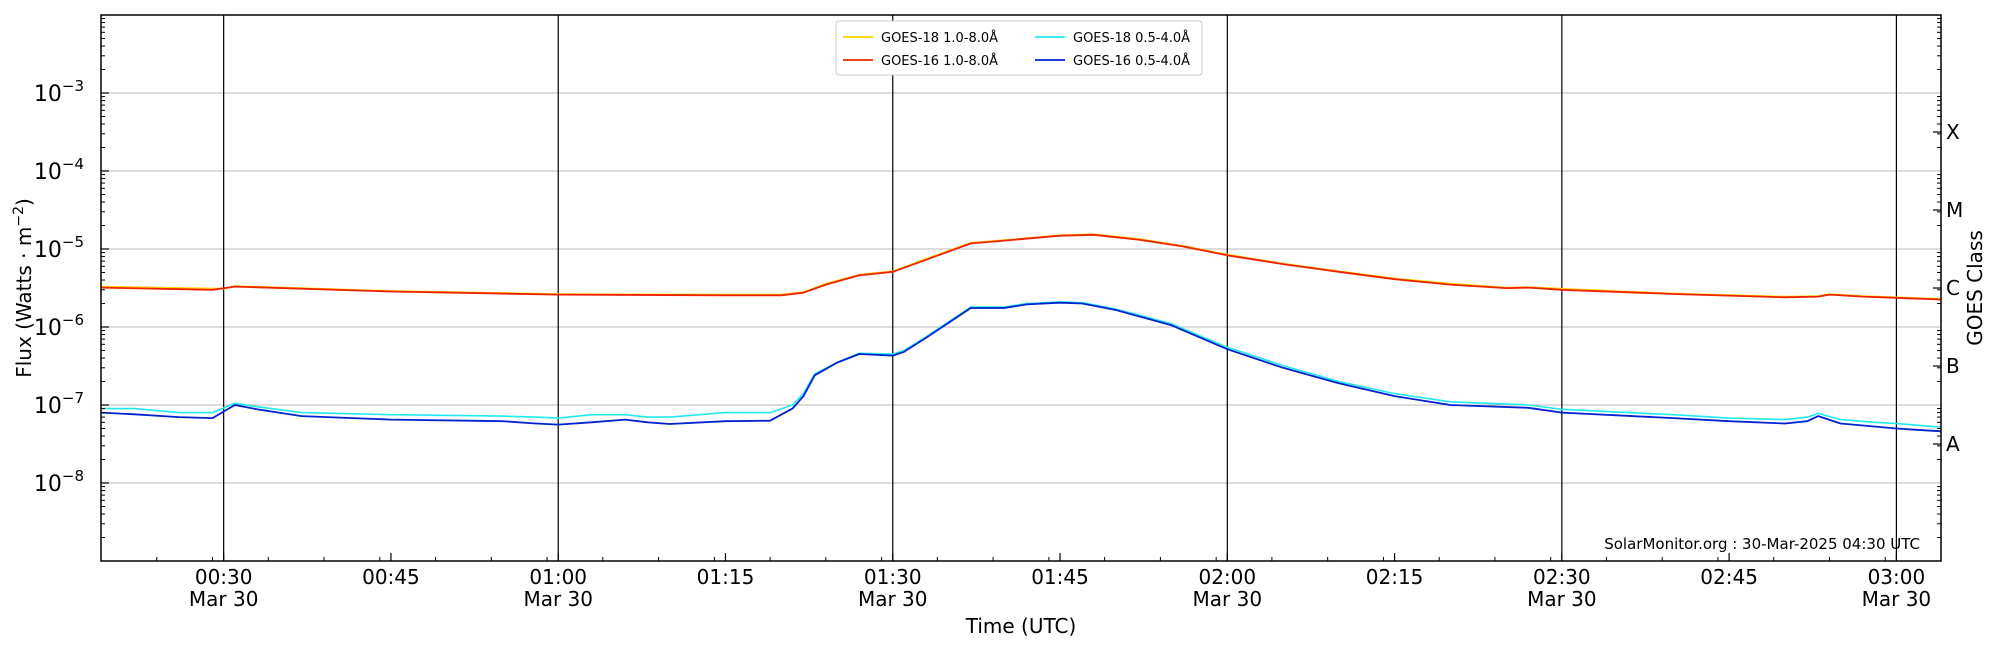 The width and height of the screenshot is (2000, 650). What do you see at coordinates (59, 248) in the screenshot?
I see `y-tick-label: 10⁻⁵` at bounding box center [59, 248].